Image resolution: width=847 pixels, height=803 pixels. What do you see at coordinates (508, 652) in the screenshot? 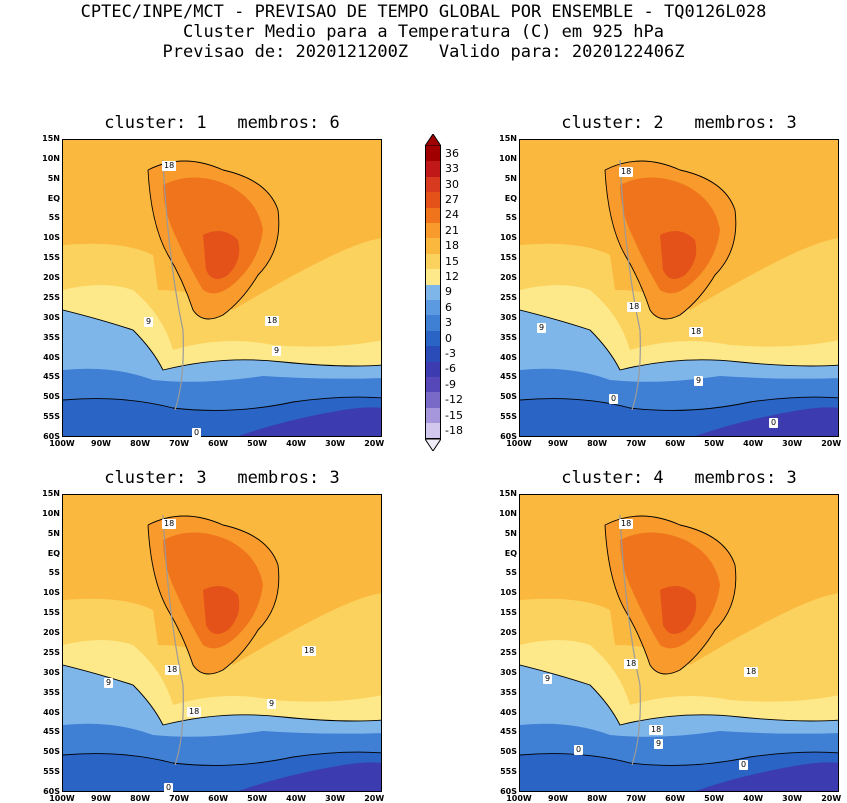
I see `lat-tick-label: 25S` at bounding box center [508, 652].